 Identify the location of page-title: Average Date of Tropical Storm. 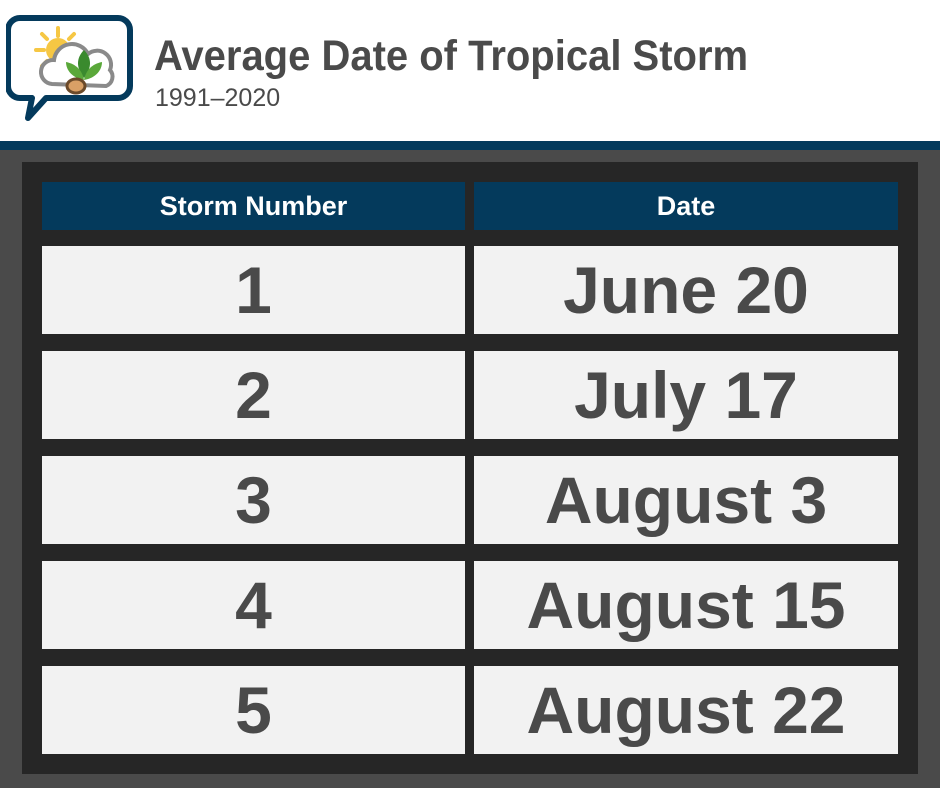
(451, 56).